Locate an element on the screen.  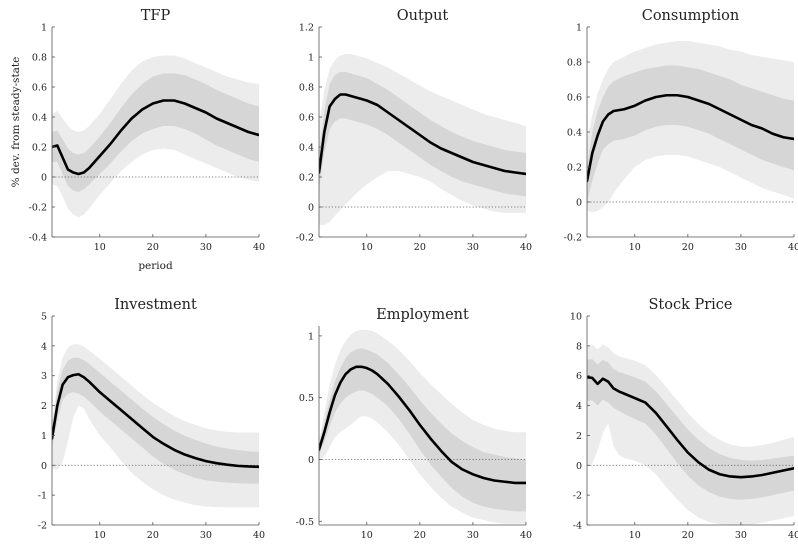
panel-4: -0.5 0 0.5 1 10 20 30 40 Employment is located at coordinates (414, 424).